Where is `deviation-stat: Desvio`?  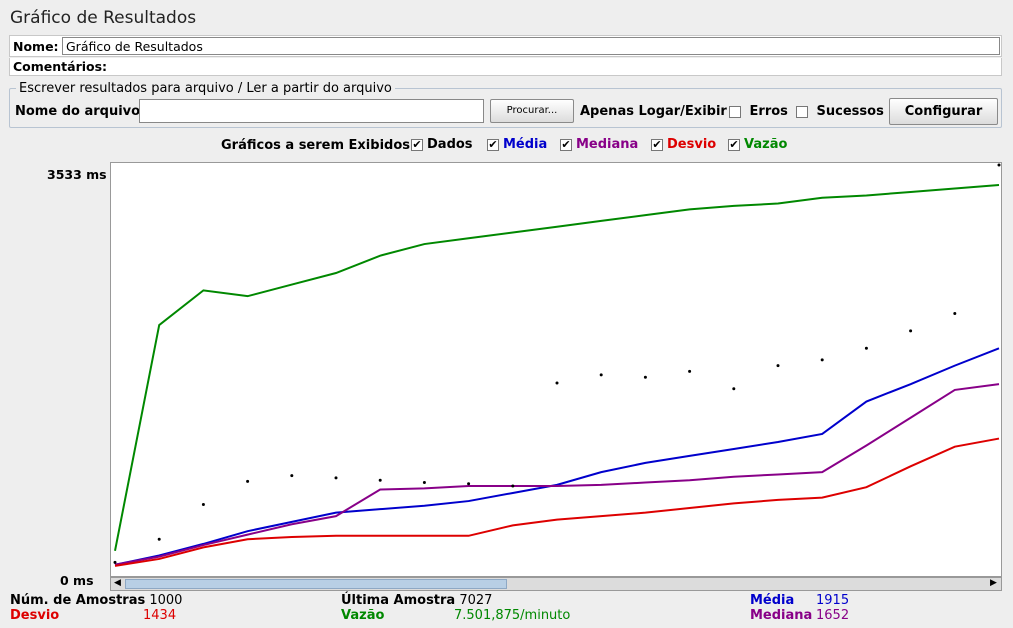 deviation-stat: Desvio is located at coordinates (34, 615).